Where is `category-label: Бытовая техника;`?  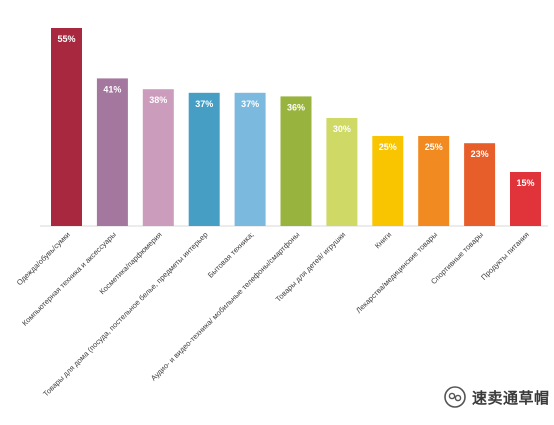
category-label: Бытовая техника; is located at coordinates (231, 255).